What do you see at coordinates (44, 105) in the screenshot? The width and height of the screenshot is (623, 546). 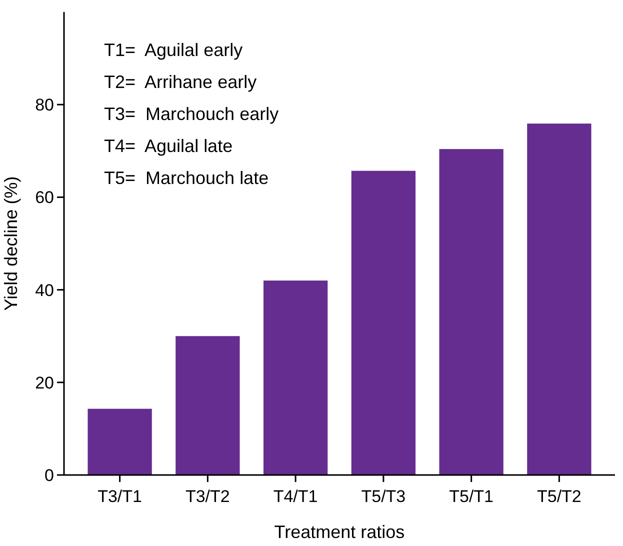 I see `y-tick-label: 80` at bounding box center [44, 105].